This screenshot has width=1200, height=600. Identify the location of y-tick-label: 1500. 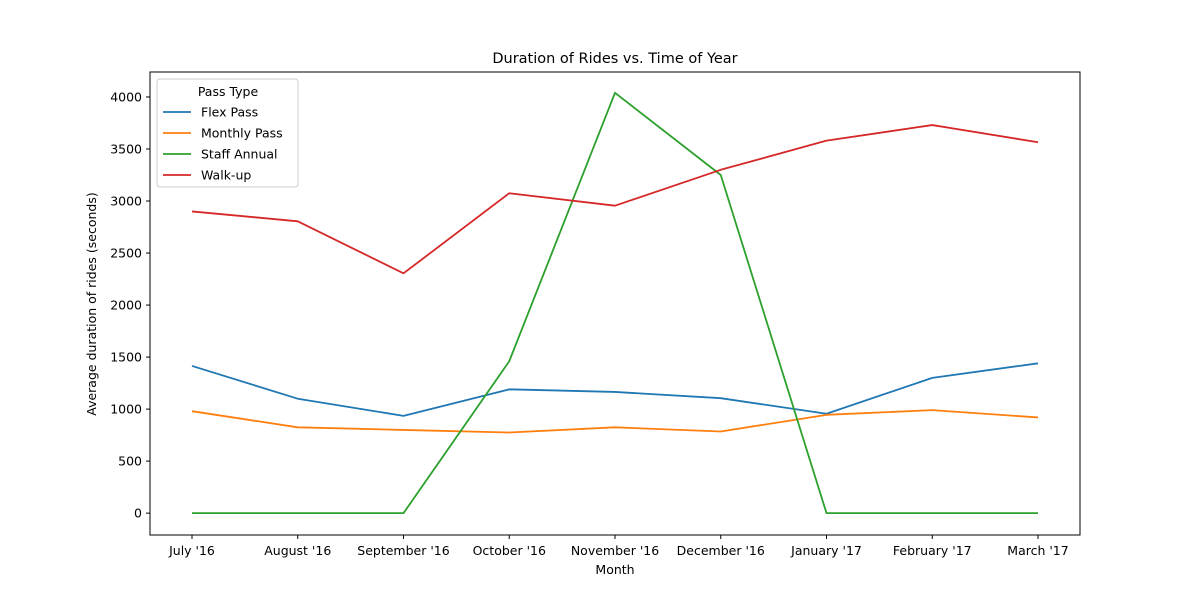
(126, 357).